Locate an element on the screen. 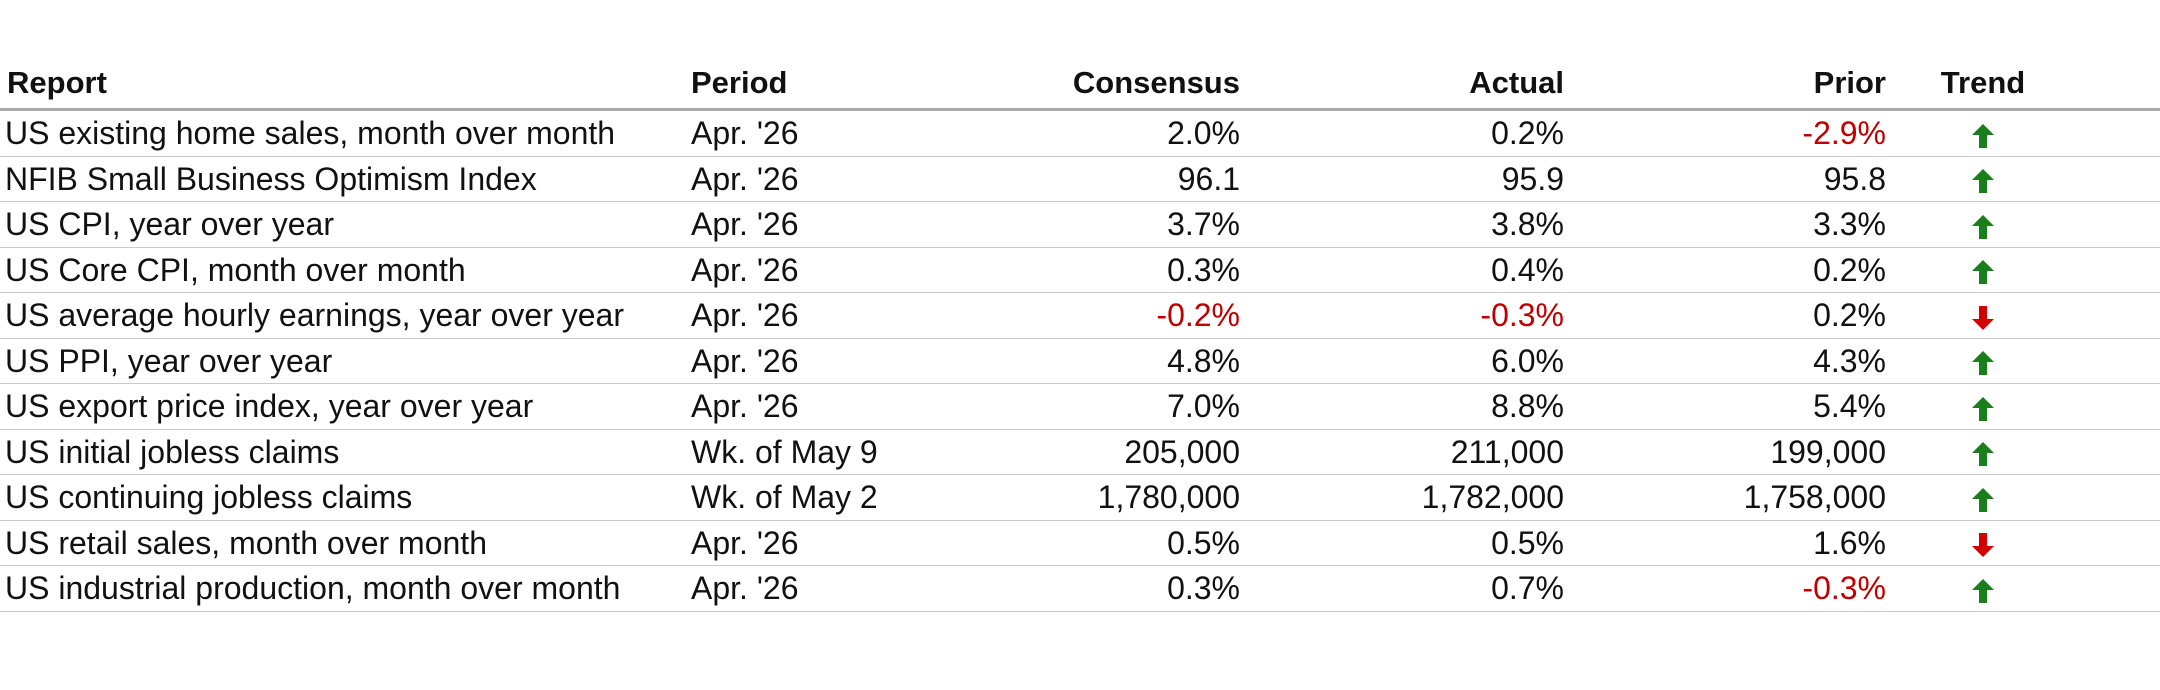  cell-report: US Core CPI, month over month is located at coordinates (344, 270).